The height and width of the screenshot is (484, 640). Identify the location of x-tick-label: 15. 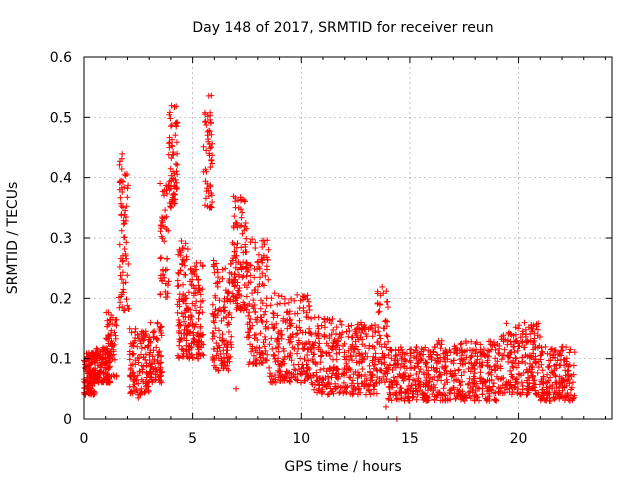
(410, 439).